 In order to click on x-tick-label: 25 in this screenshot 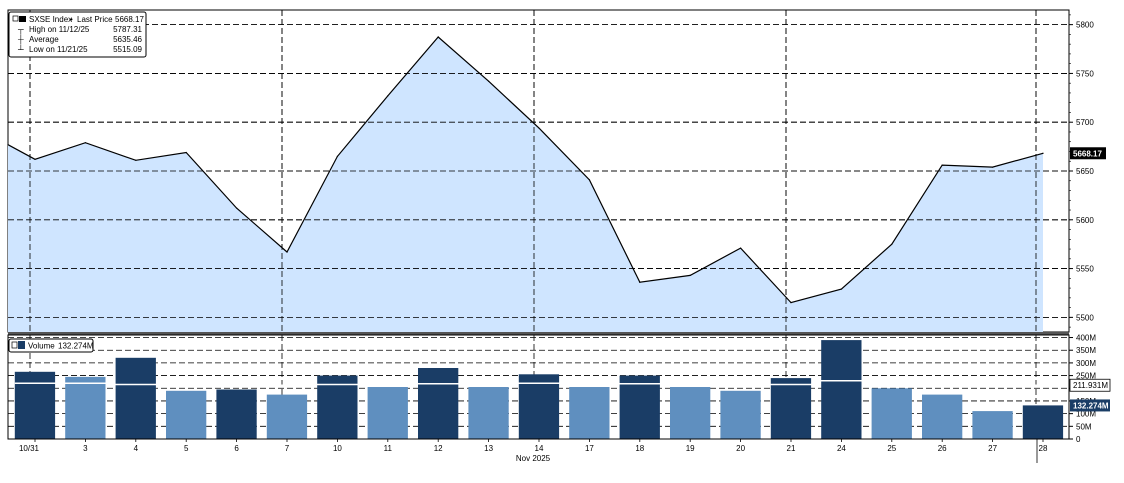, I will do `click(891, 448)`.